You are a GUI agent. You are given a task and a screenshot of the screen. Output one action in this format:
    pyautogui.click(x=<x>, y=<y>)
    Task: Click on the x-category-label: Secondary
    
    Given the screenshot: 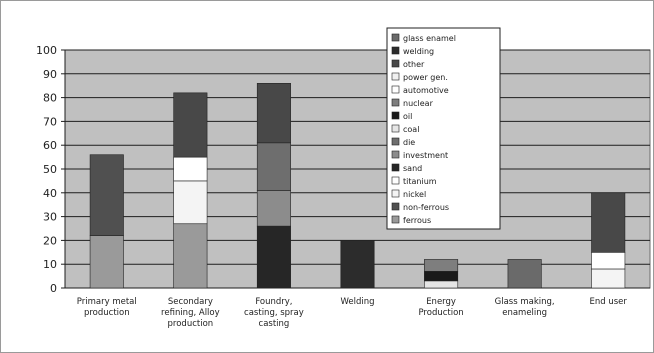 What is the action you would take?
    pyautogui.click(x=190, y=302)
    